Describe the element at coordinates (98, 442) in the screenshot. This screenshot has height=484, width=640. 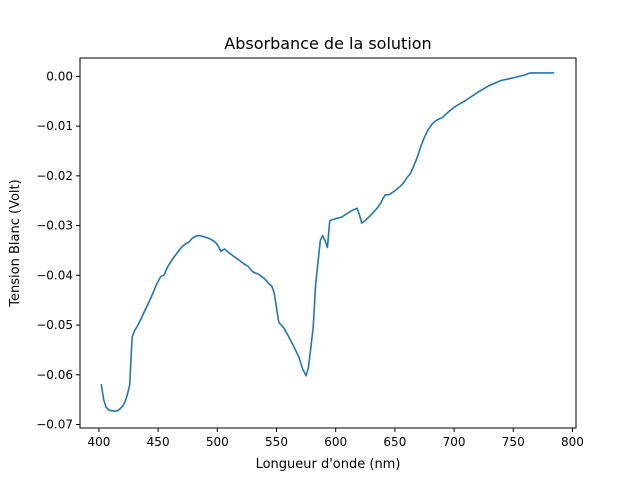
I see `x-tick-label: 400` at that location.